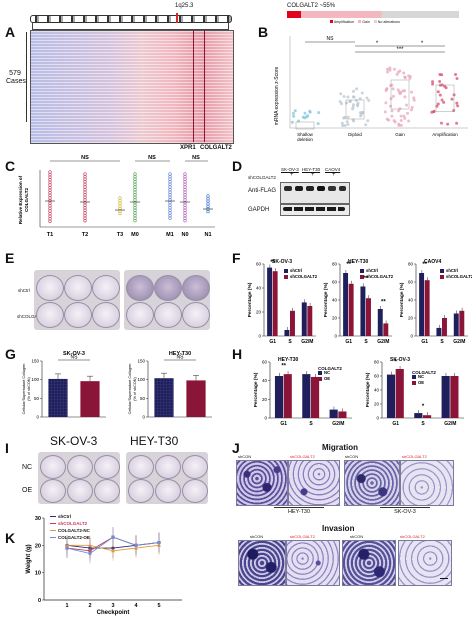 The width and height of the screenshot is (474, 618). What do you see at coordinates (432, 262) in the screenshot?
I see `chart-title: CAOV4` at bounding box center [432, 262].